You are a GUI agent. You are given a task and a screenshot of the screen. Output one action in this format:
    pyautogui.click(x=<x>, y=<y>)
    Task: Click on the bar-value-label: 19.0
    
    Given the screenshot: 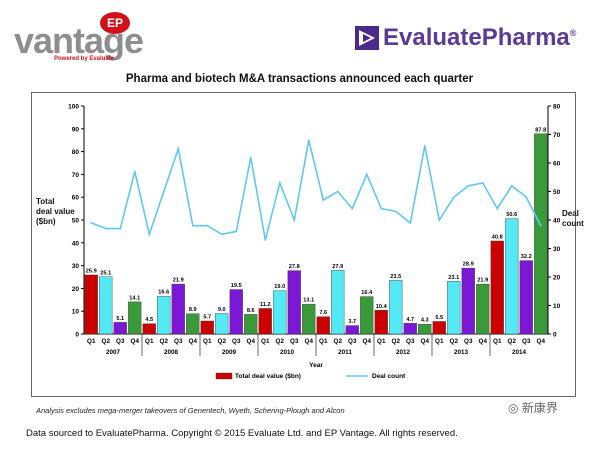 What is the action you would take?
    pyautogui.click(x=279, y=287)
    